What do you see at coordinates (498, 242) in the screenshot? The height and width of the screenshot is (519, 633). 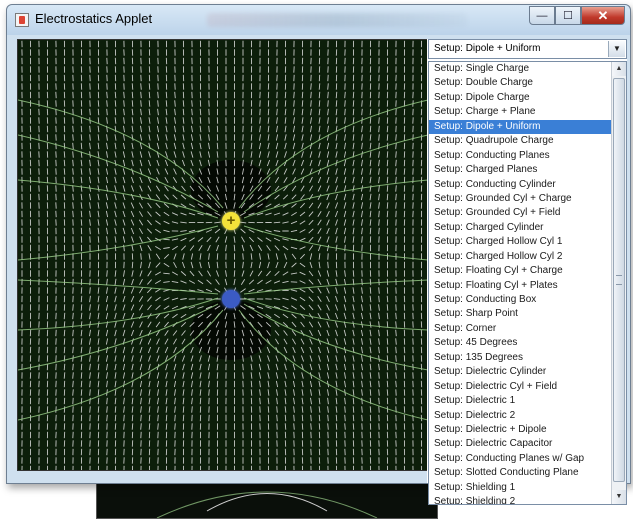 I see `setup-option: Setup: Charged Hollow Cyl 1` at bounding box center [498, 242].